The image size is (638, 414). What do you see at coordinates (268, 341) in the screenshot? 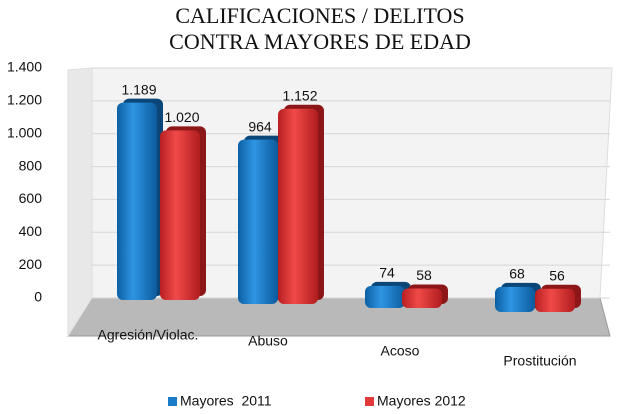
I see `x-tick-label: Abuso` at bounding box center [268, 341].